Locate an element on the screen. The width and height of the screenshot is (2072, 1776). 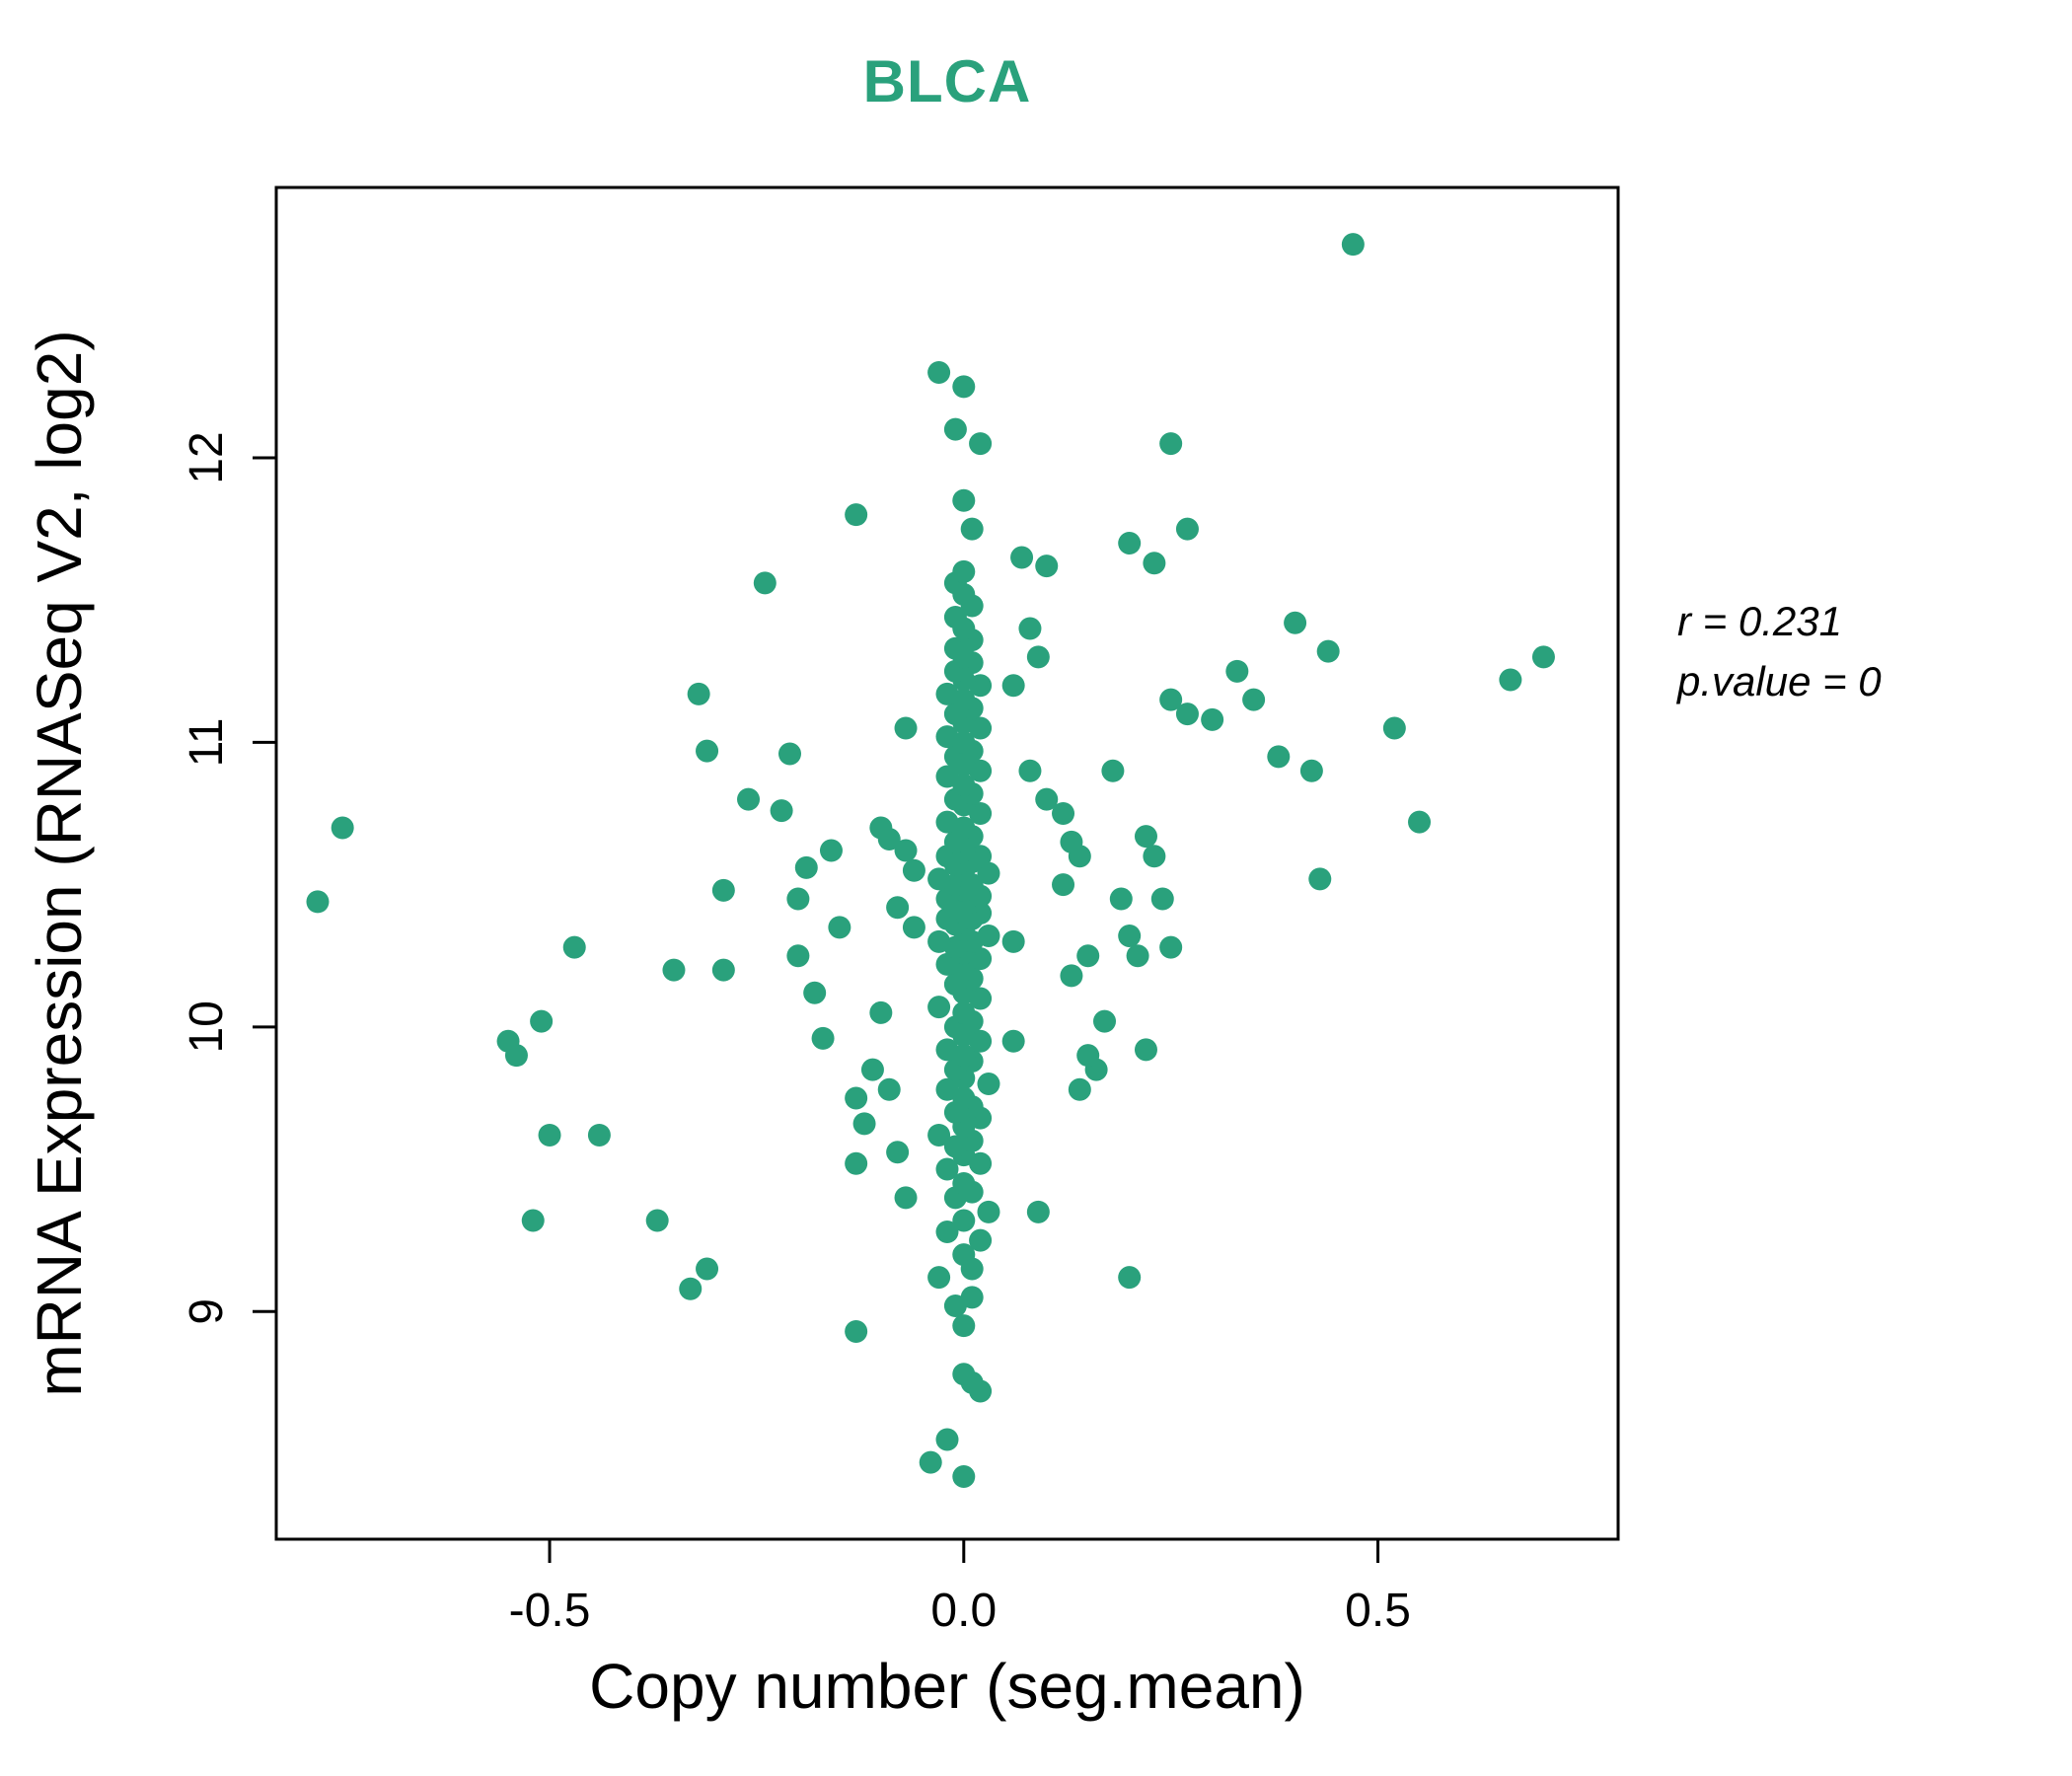
y-tick-label: 9 is located at coordinates (207, 1312).